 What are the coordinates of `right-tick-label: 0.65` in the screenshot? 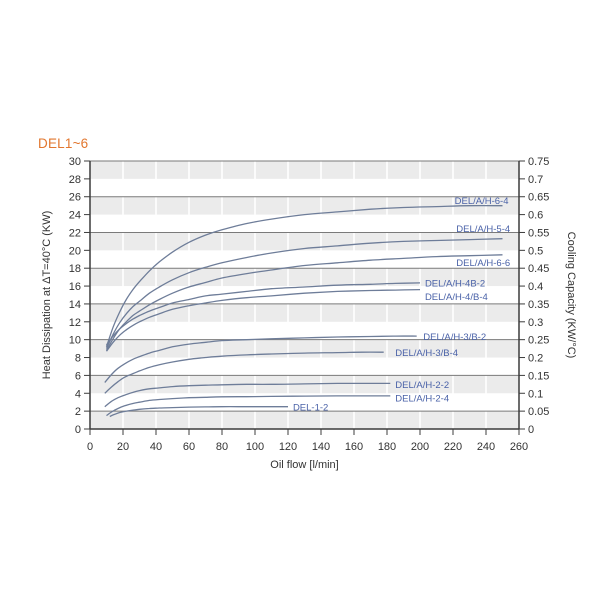 It's located at (538, 198).